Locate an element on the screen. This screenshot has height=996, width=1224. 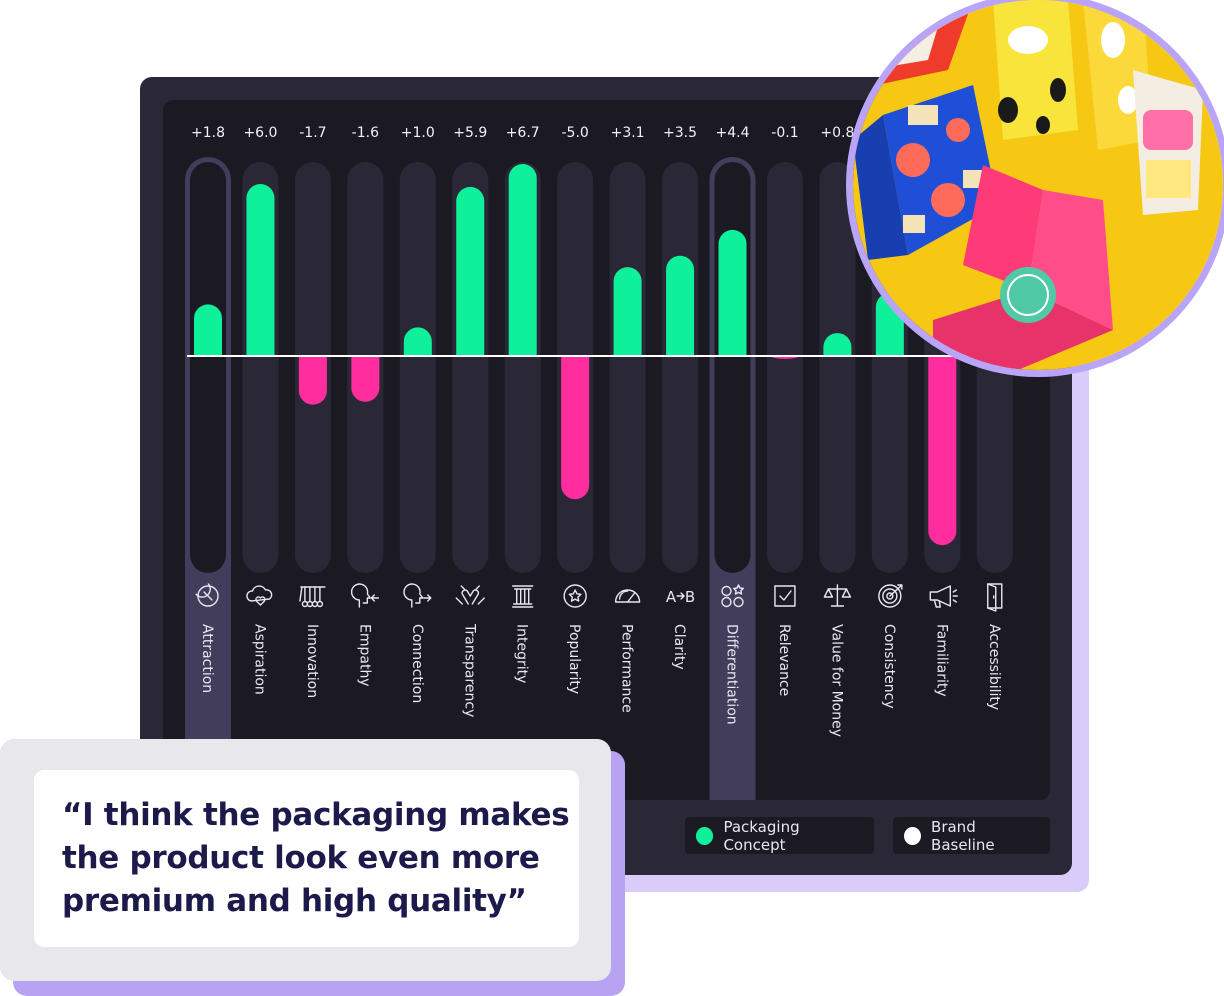
value-label: +1.8 is located at coordinates (208, 133).